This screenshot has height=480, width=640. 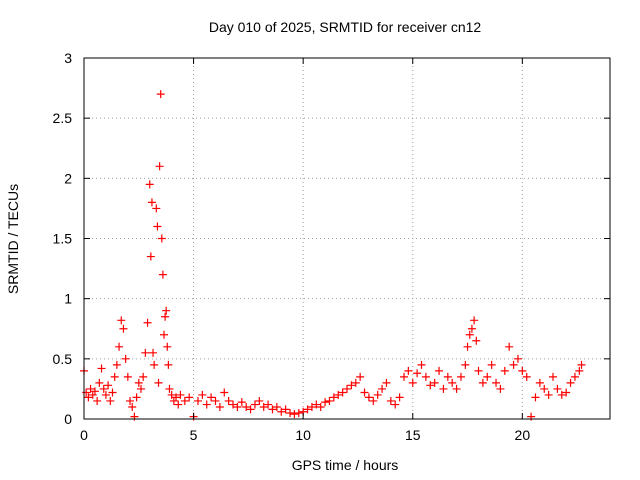 I want to click on y-tick-label: 0, so click(x=68, y=419).